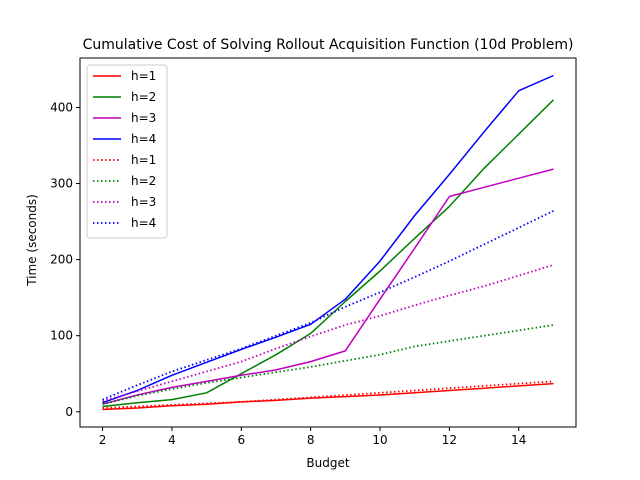  I want to click on y-tick-label: 400, so click(61, 107).